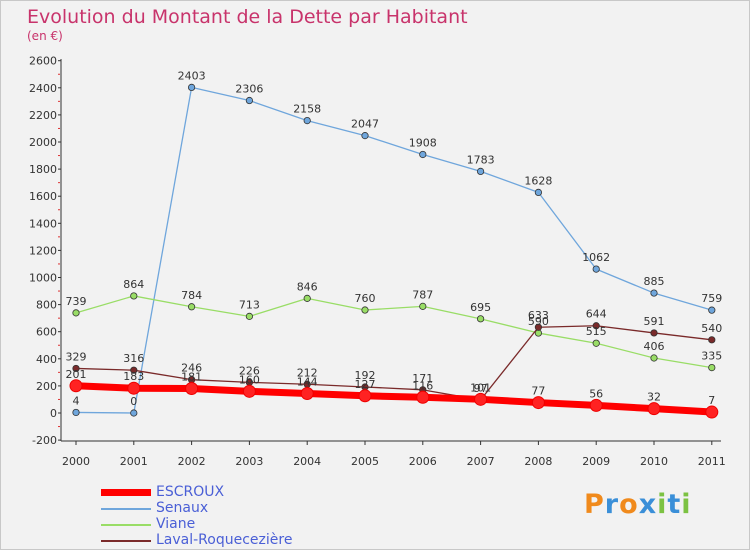 The height and width of the screenshot is (550, 750). Describe the element at coordinates (224, 540) in the screenshot. I see `legend-label: Laval-Roquecezière` at that location.